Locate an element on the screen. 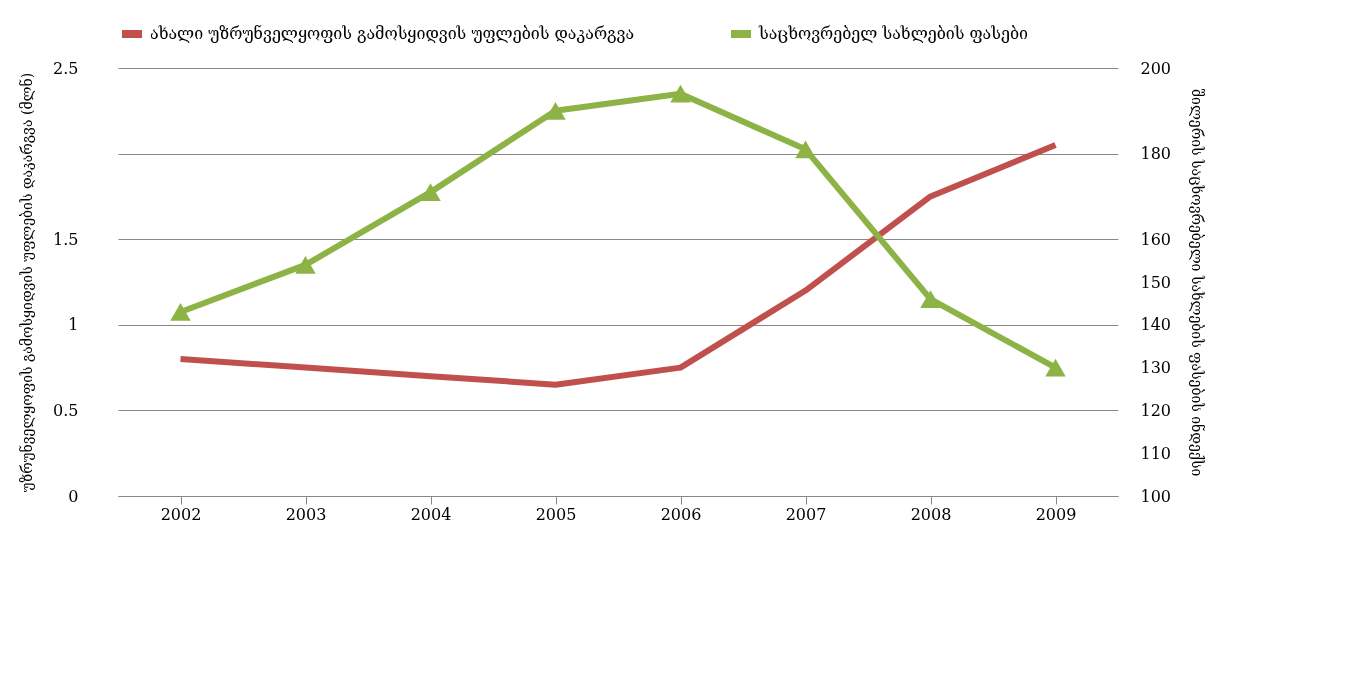 This screenshot has width=1352, height=679. legend-label: საცხოვრებელ სახლების ფასები is located at coordinates (893, 33).